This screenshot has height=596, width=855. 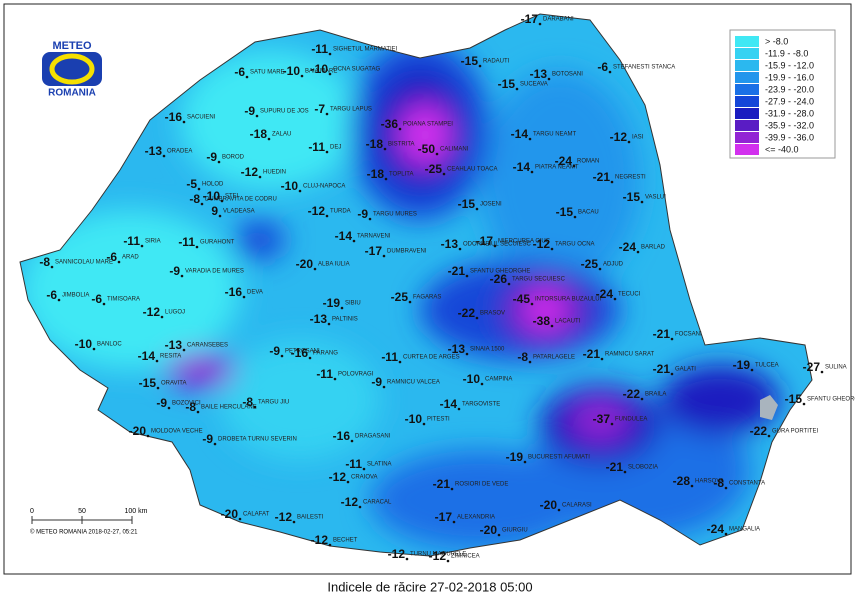 What do you see at coordinates (534, 85) in the screenshot?
I see `station-name: SUCEAVA` at bounding box center [534, 85].